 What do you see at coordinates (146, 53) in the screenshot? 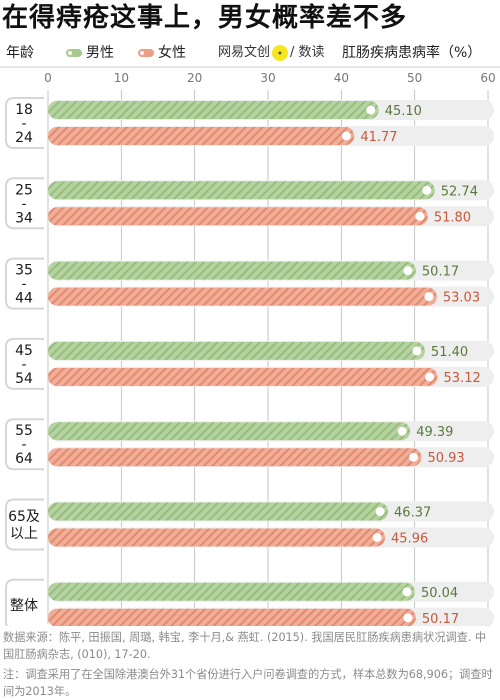
I see `legend-female-swatch` at bounding box center [146, 53].